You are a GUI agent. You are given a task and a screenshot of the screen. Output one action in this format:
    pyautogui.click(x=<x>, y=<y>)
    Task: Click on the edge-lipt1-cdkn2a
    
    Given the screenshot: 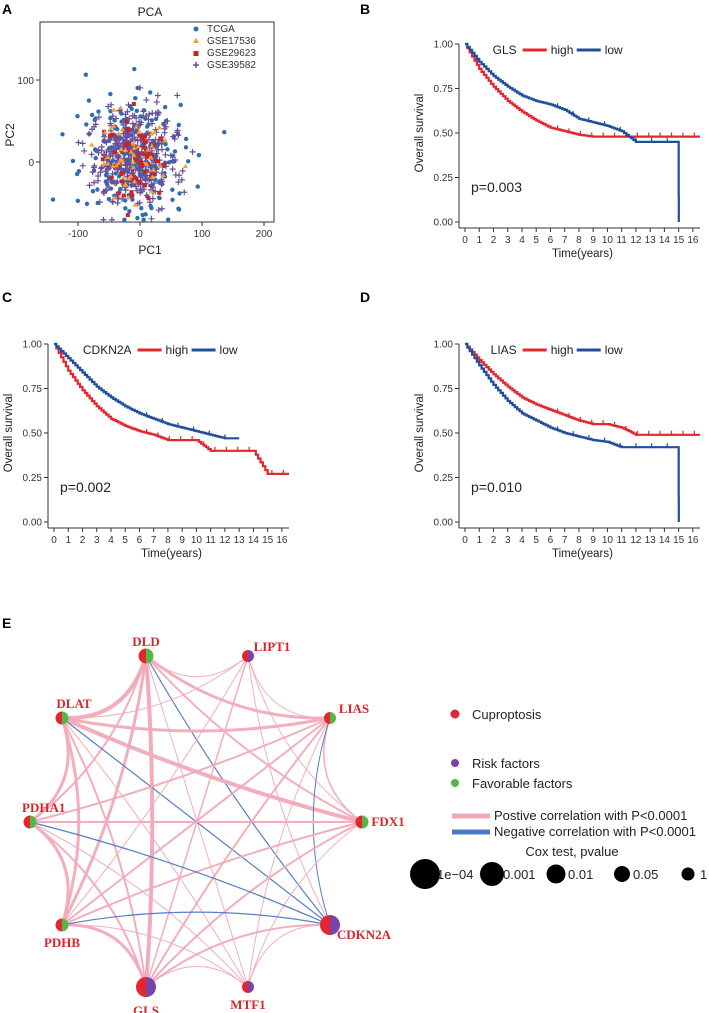 What is the action you would take?
    pyautogui.click(x=289, y=790)
    